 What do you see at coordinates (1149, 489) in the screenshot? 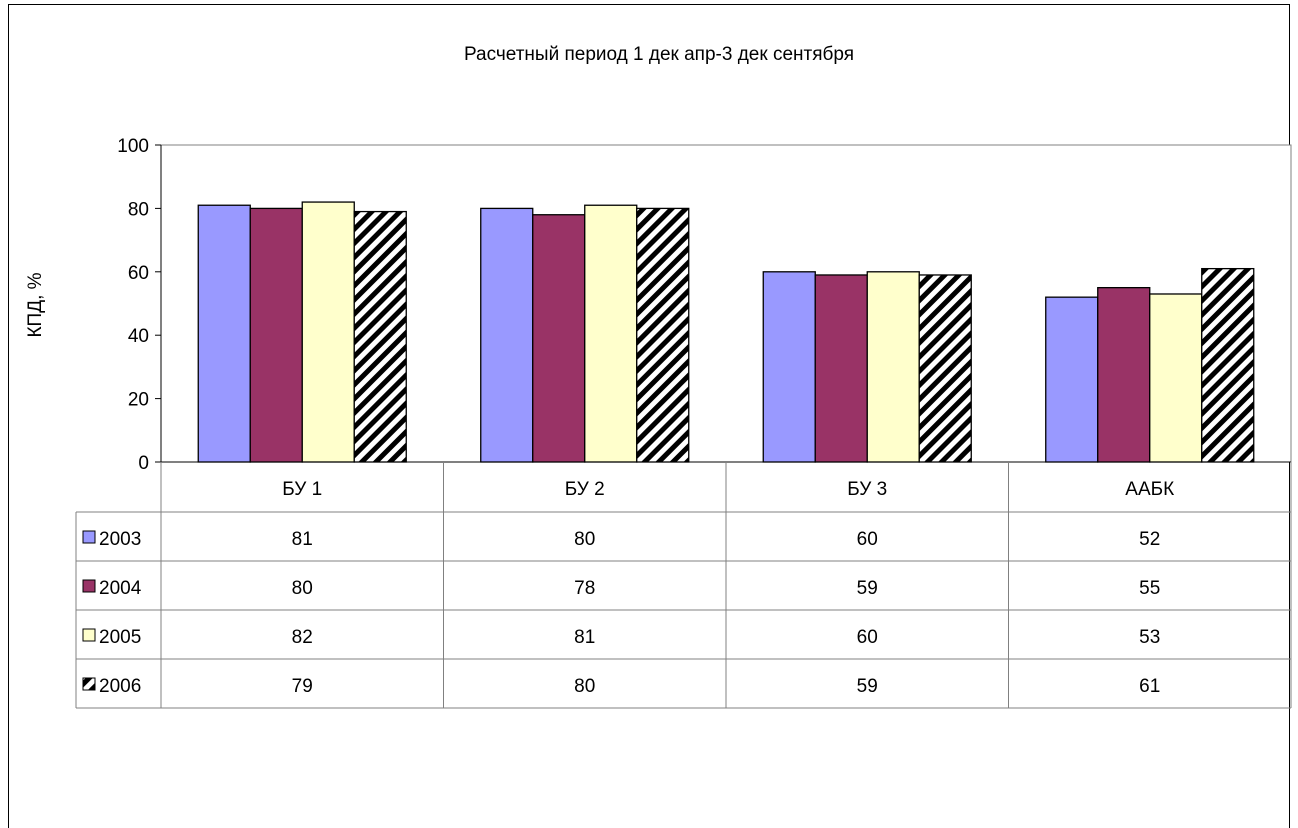
I see `category-label: ААБК` at bounding box center [1149, 489].